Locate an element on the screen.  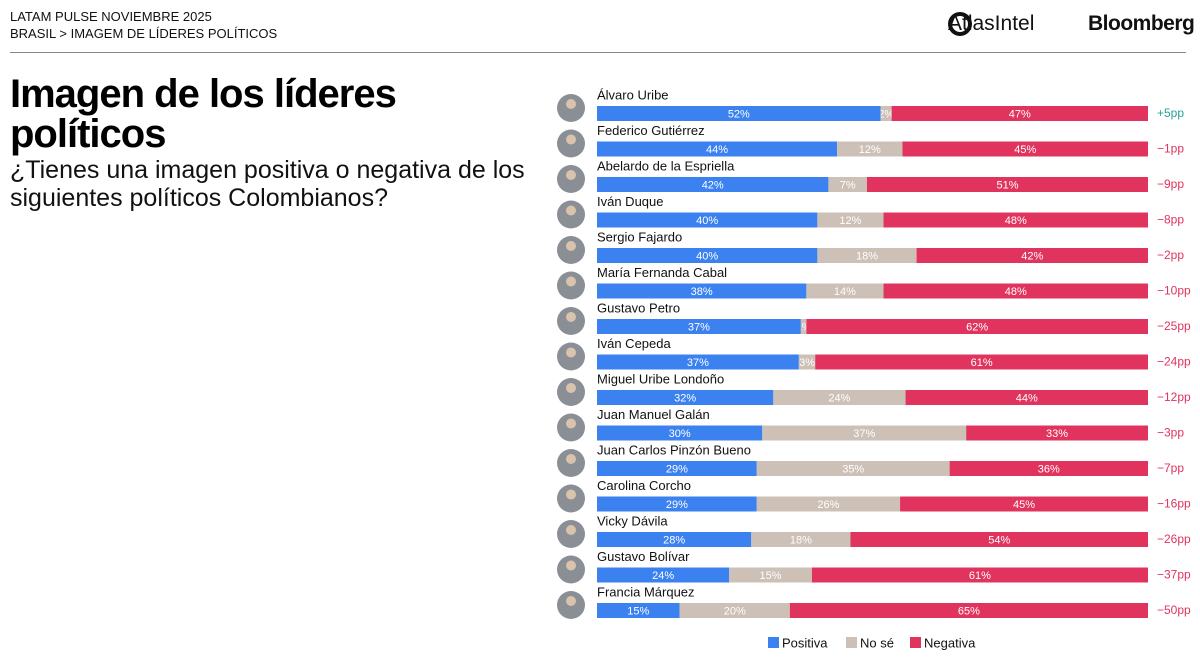
label-clip: 40% is located at coordinates (707, 221).